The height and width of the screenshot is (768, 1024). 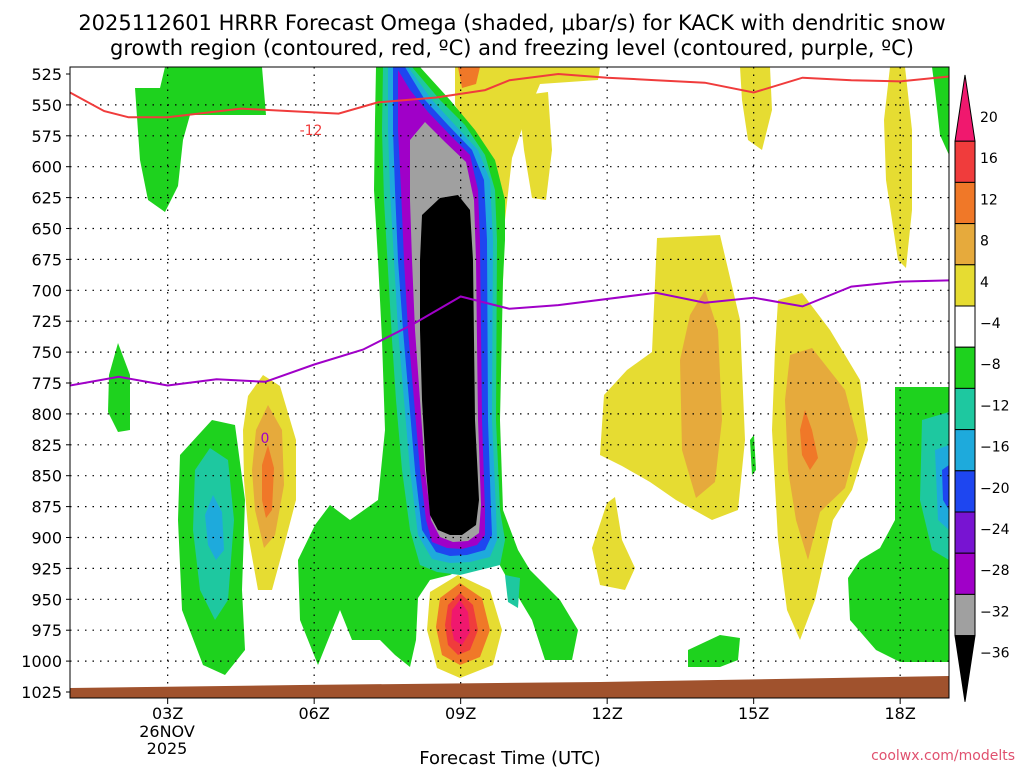 What do you see at coordinates (460, 713) in the screenshot?
I see `x-tick-label-09Z: 09Z` at bounding box center [460, 713].